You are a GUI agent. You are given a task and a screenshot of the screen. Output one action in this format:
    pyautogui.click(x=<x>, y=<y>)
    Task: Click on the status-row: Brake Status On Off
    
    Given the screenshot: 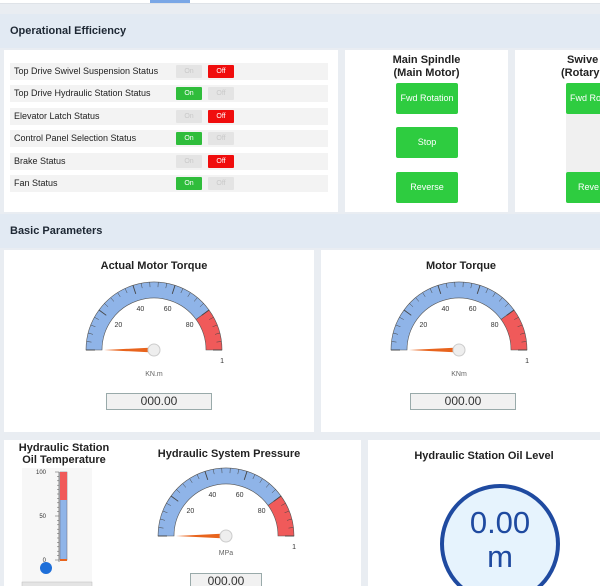 What is the action you would take?
    pyautogui.click(x=169, y=161)
    